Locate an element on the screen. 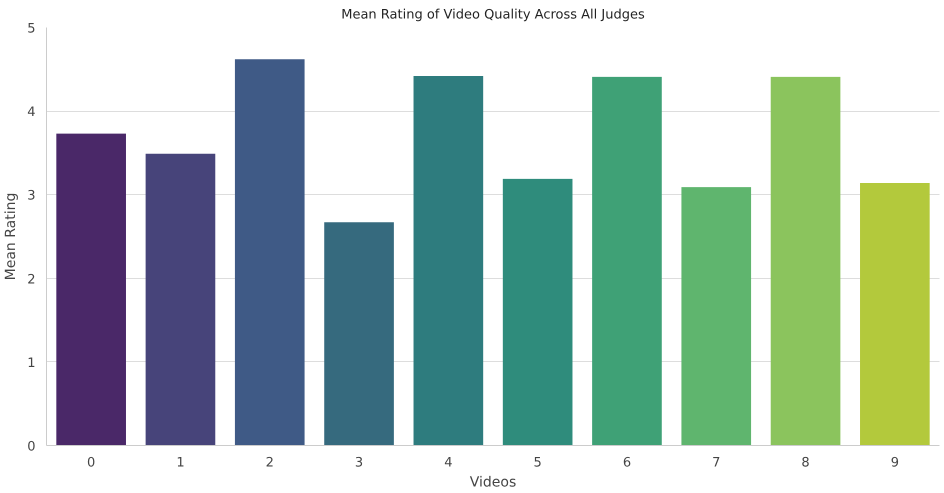  x-tick-label: 6 is located at coordinates (627, 463).